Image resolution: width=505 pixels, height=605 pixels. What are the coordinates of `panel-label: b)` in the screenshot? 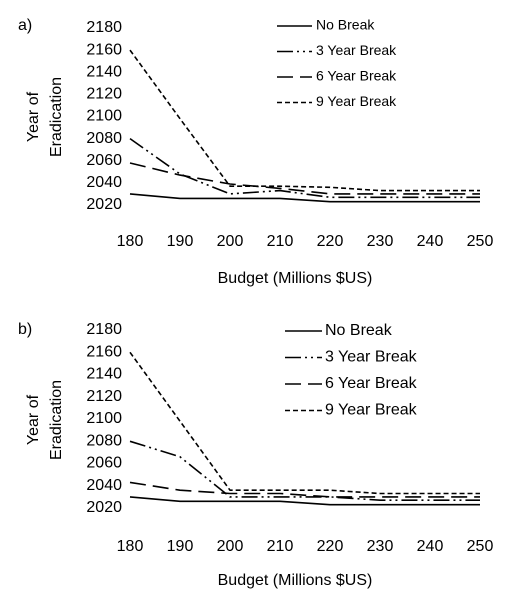 It's located at (25, 329).